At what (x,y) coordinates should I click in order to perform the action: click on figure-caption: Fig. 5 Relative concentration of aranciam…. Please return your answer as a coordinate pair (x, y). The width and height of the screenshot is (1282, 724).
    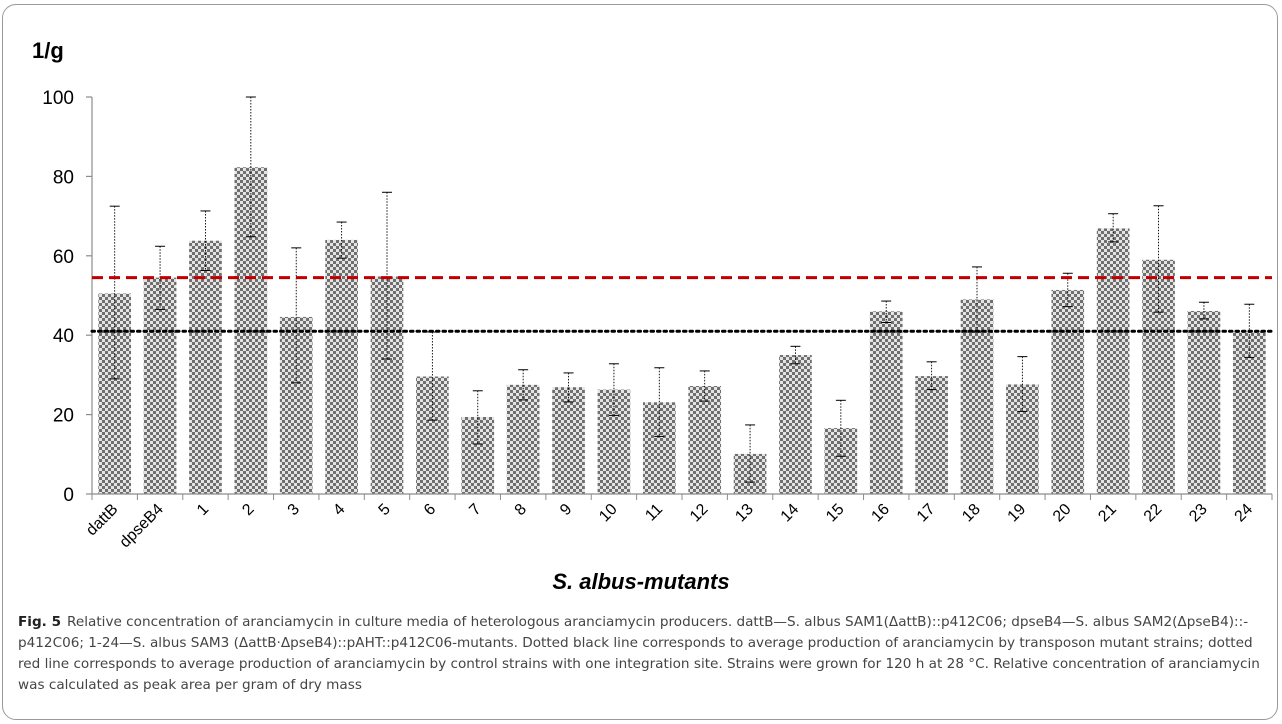
    Looking at the image, I should click on (643, 654).